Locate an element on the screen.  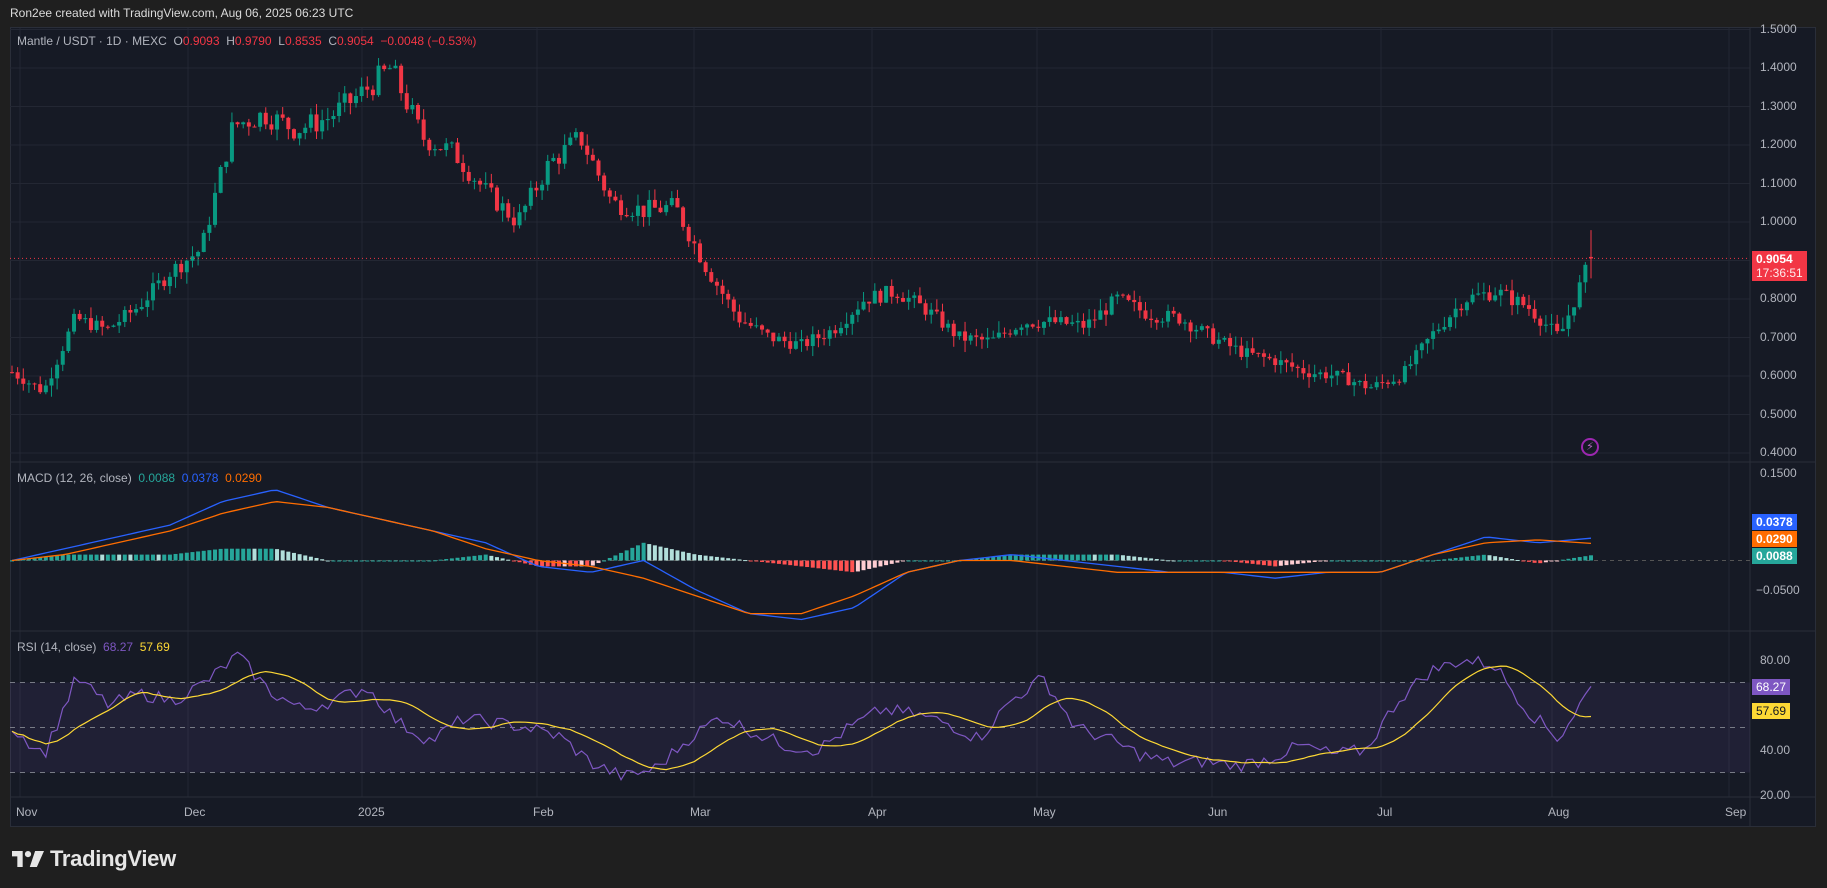
macd-tag: 0.0378 is located at coordinates (1774, 522).